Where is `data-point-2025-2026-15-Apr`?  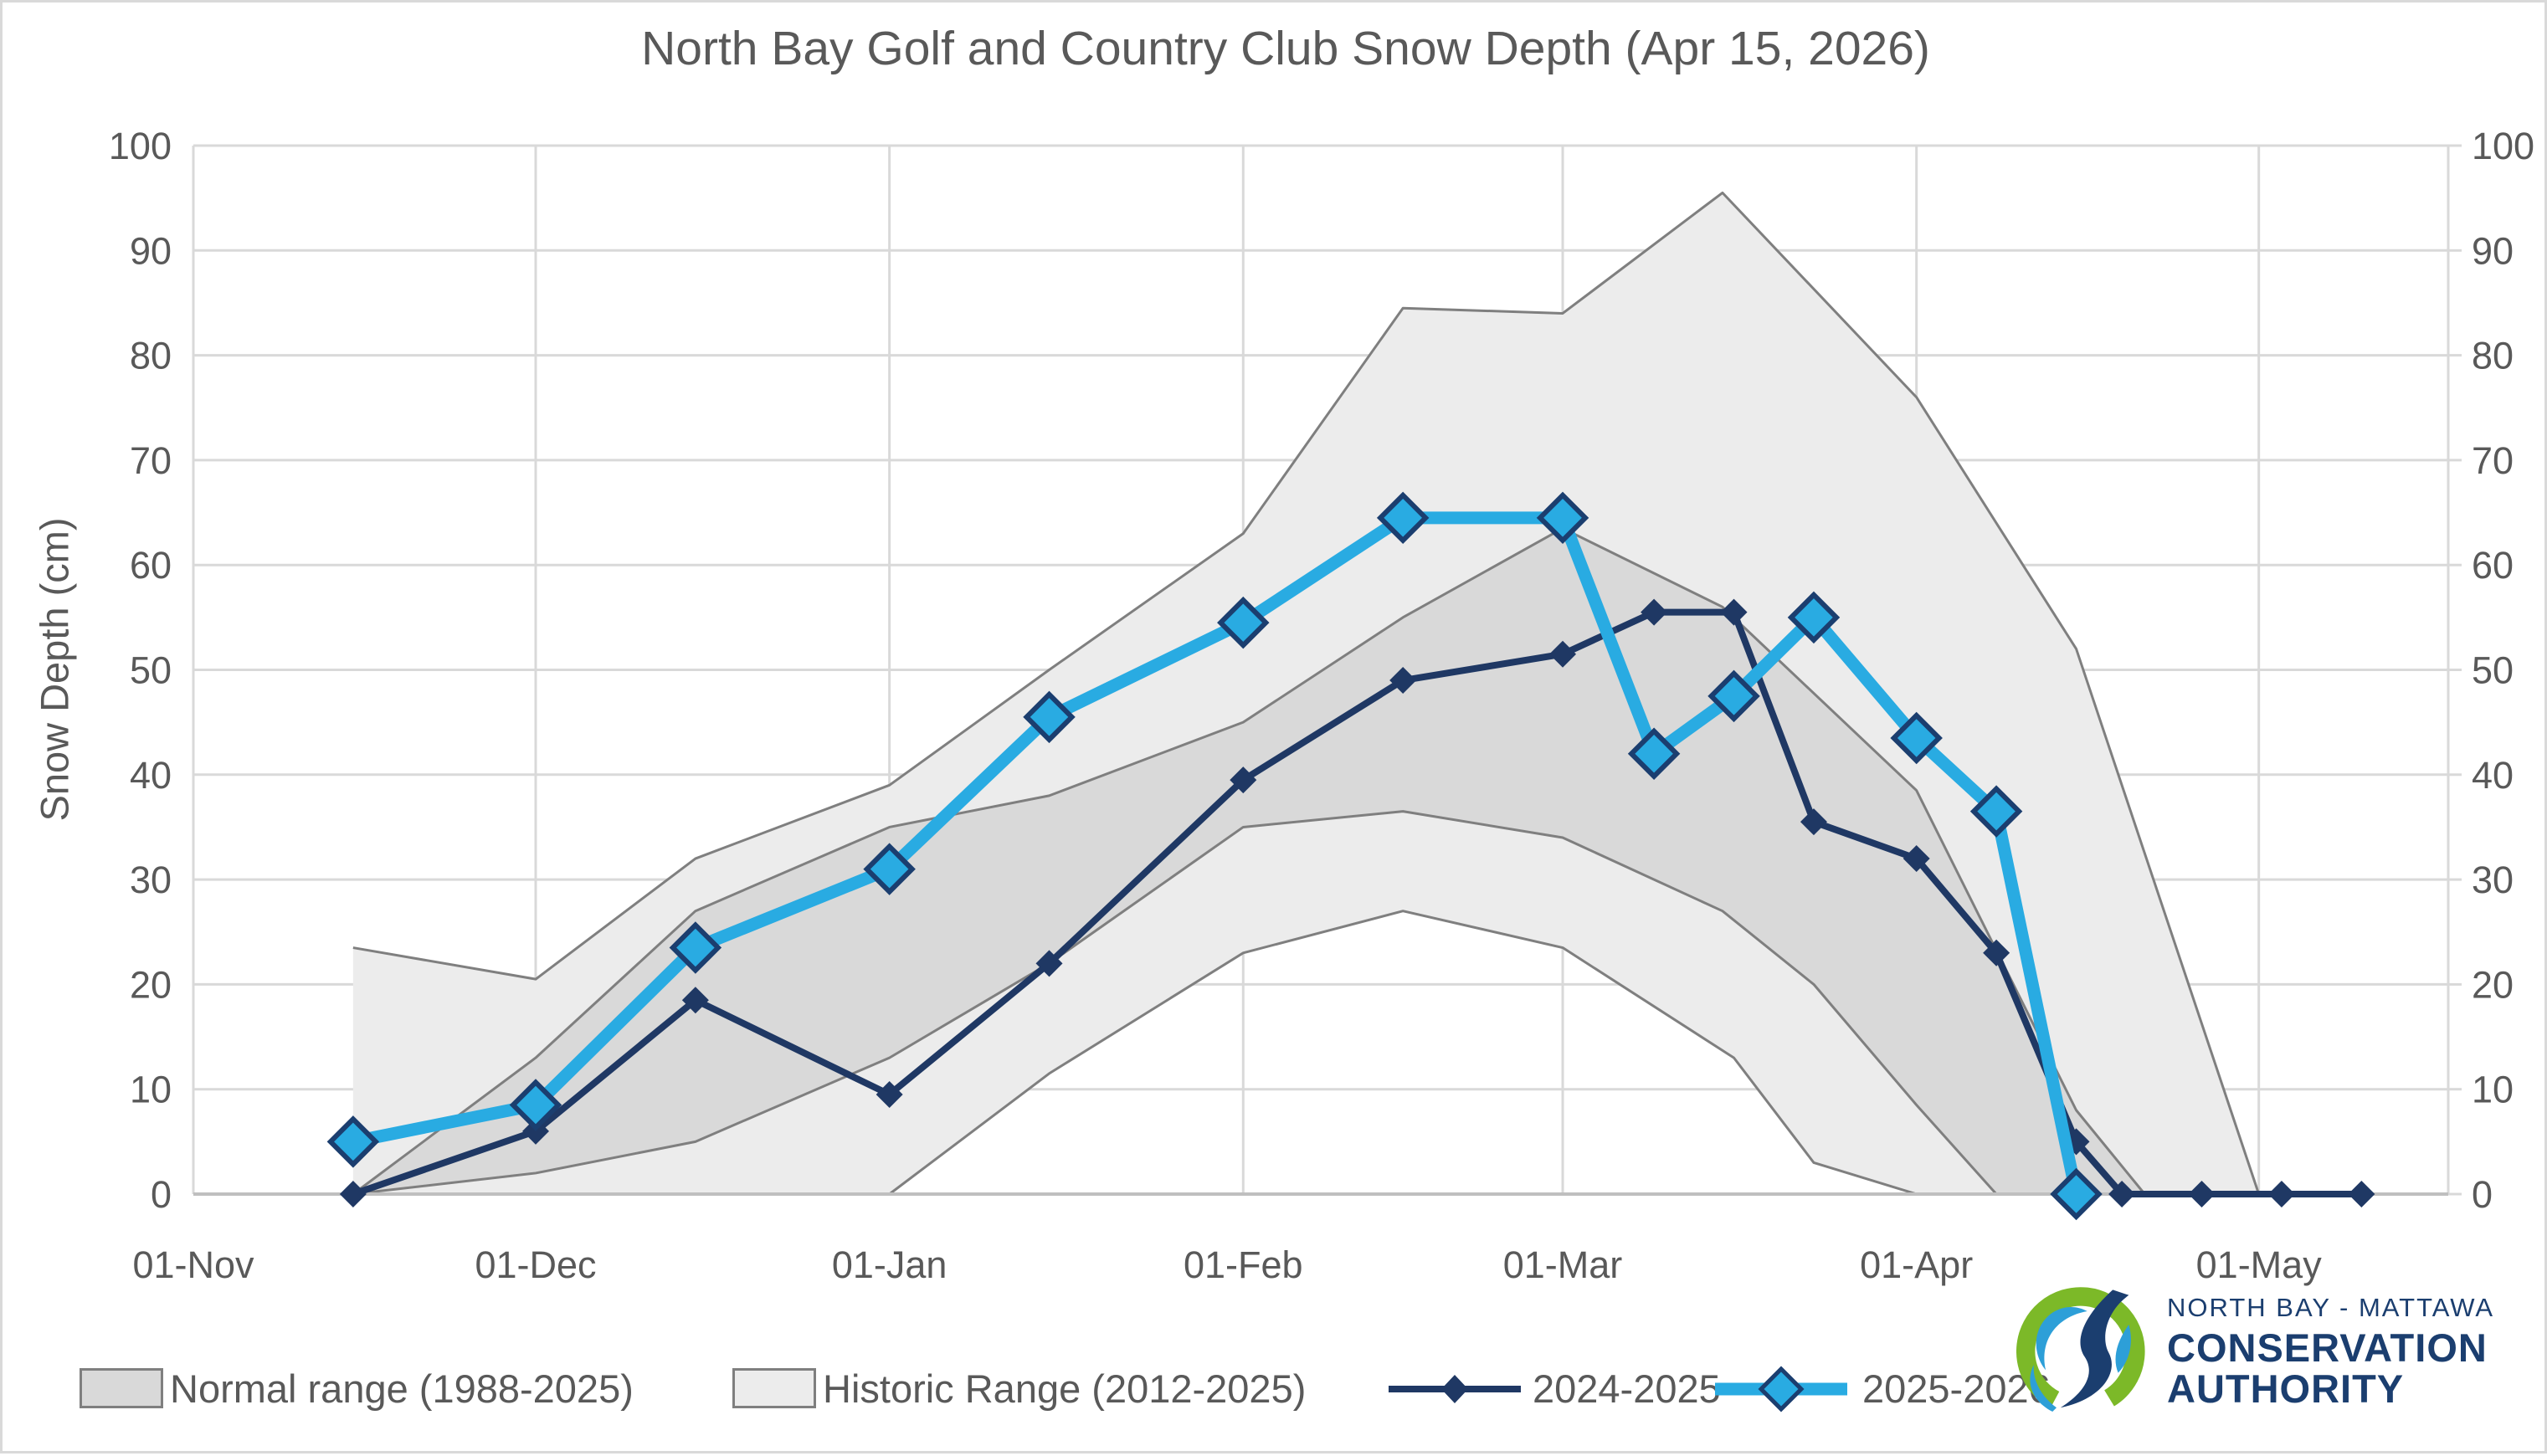
data-point-2025-2026-15-Apr is located at coordinates (2077, 1194).